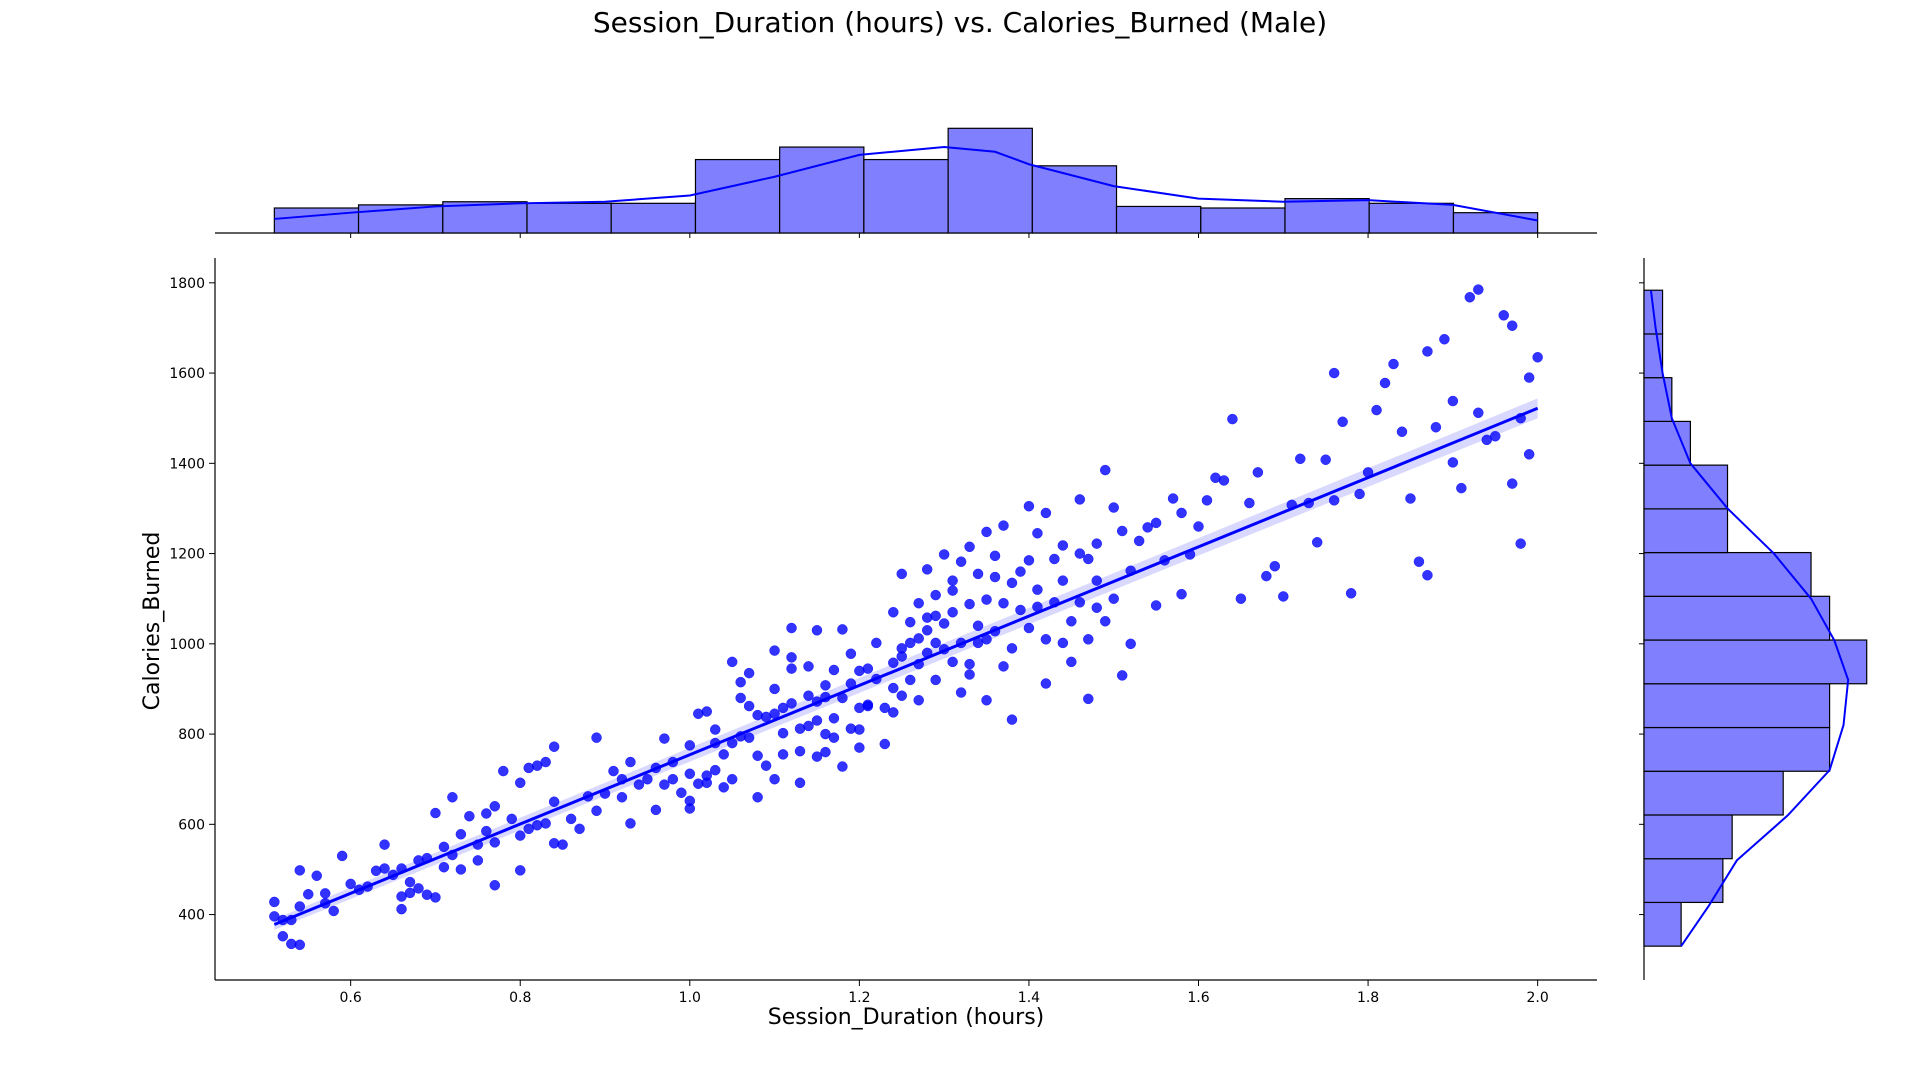 This screenshot has height=1080, width=1920. What do you see at coordinates (191, 916) in the screenshot?
I see `y-tick-label: 400` at bounding box center [191, 916].